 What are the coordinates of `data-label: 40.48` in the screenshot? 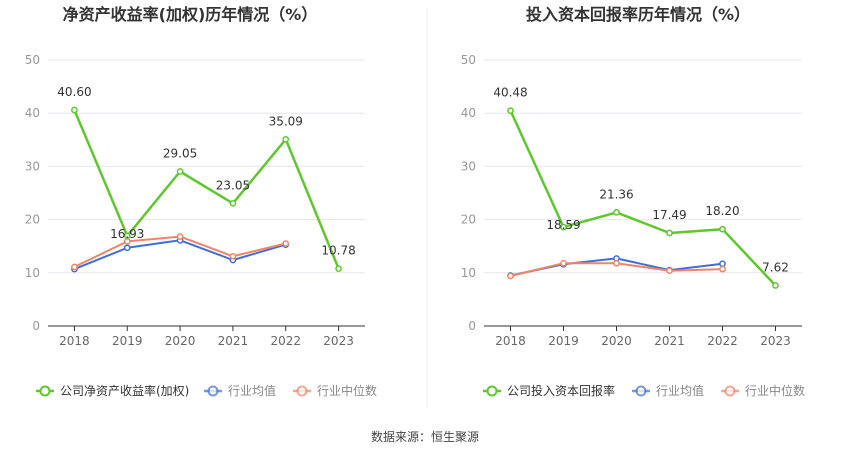 It's located at (510, 93).